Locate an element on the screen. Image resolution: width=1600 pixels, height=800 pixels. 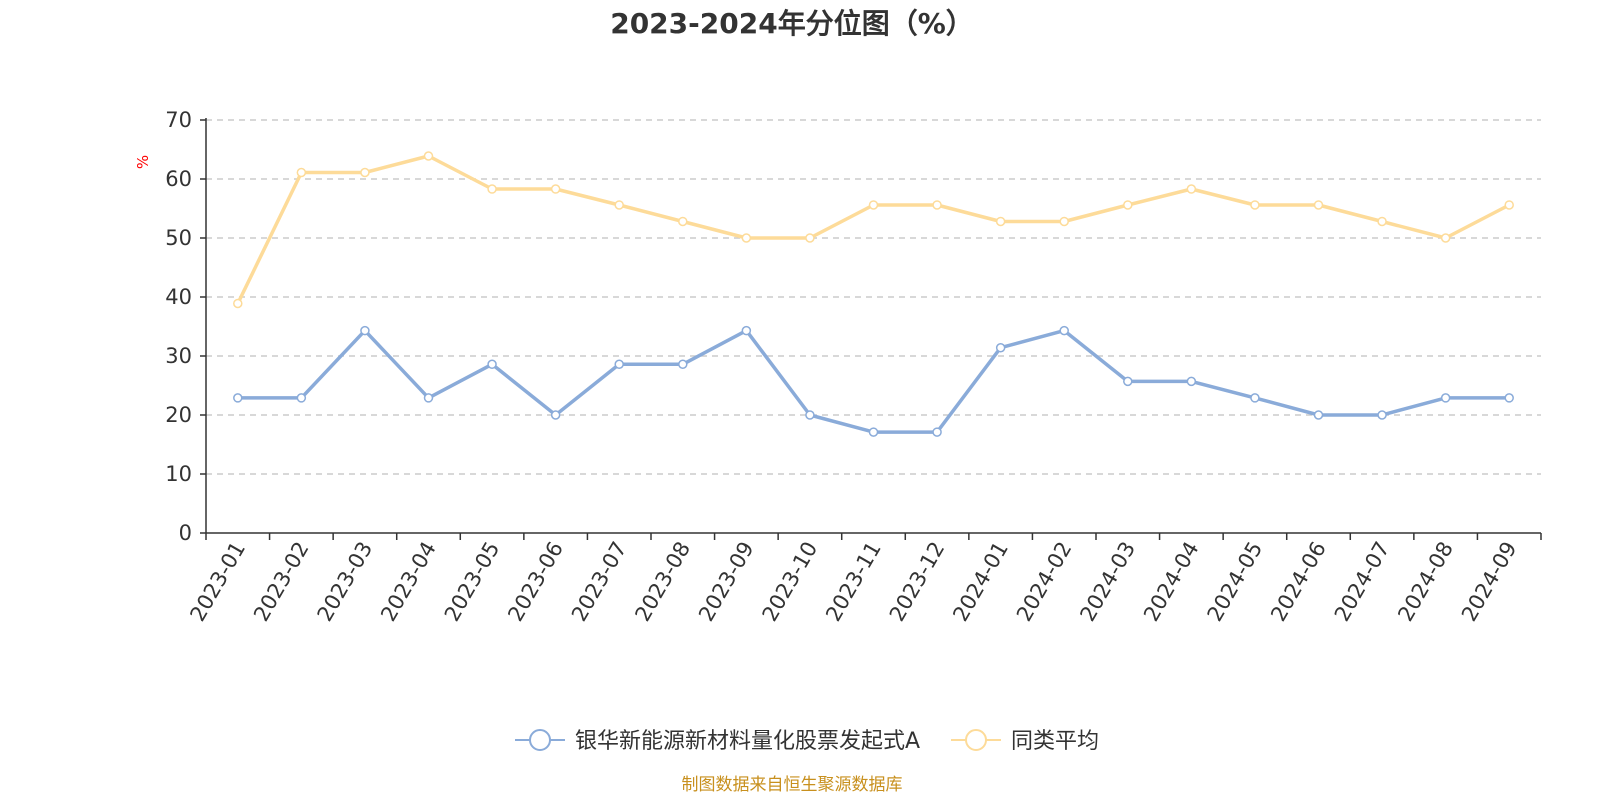
x-tick-label: 2024-02 is located at coordinates (1044, 582).